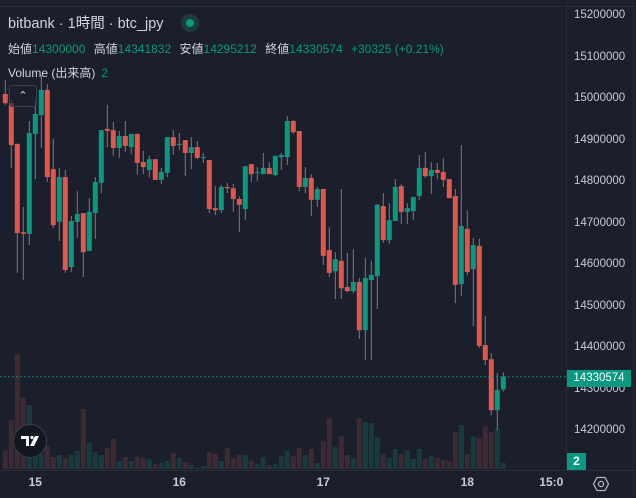 Image resolution: width=636 pixels, height=498 pixels. Describe the element at coordinates (105, 73) in the screenshot. I see `volume-value: 2` at that location.